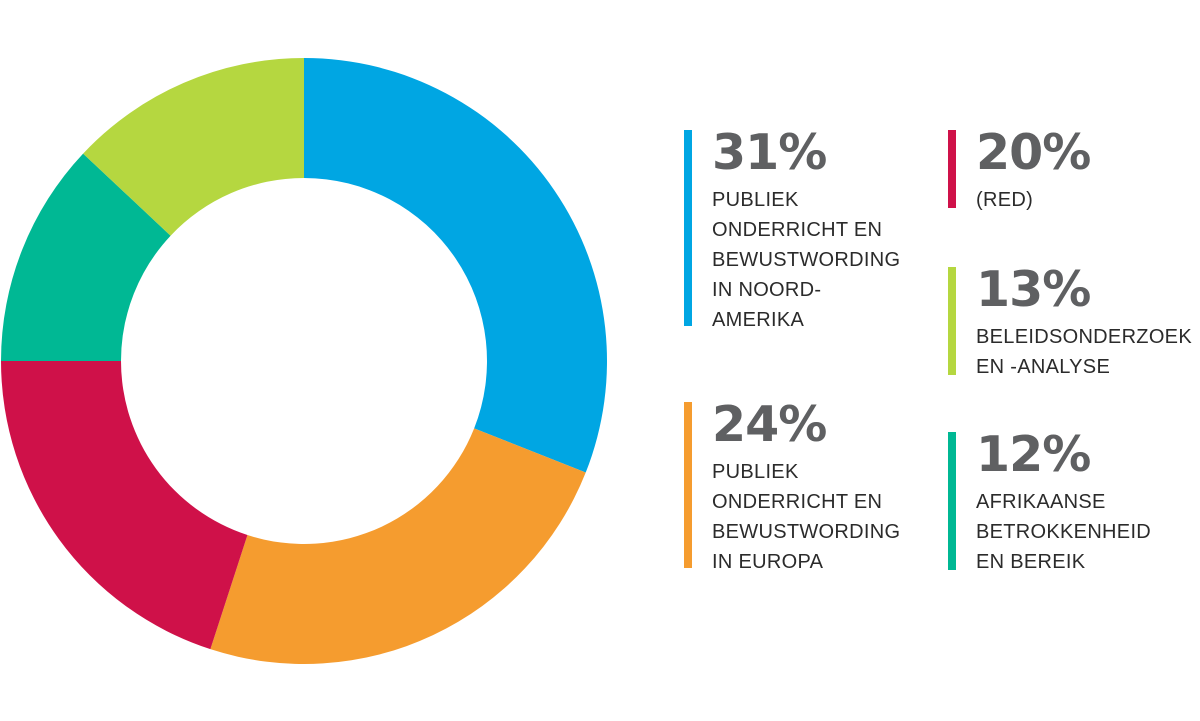 The width and height of the screenshot is (1200, 721). I want to click on legend-item-red: 20% (RED), so click(1019, 169).